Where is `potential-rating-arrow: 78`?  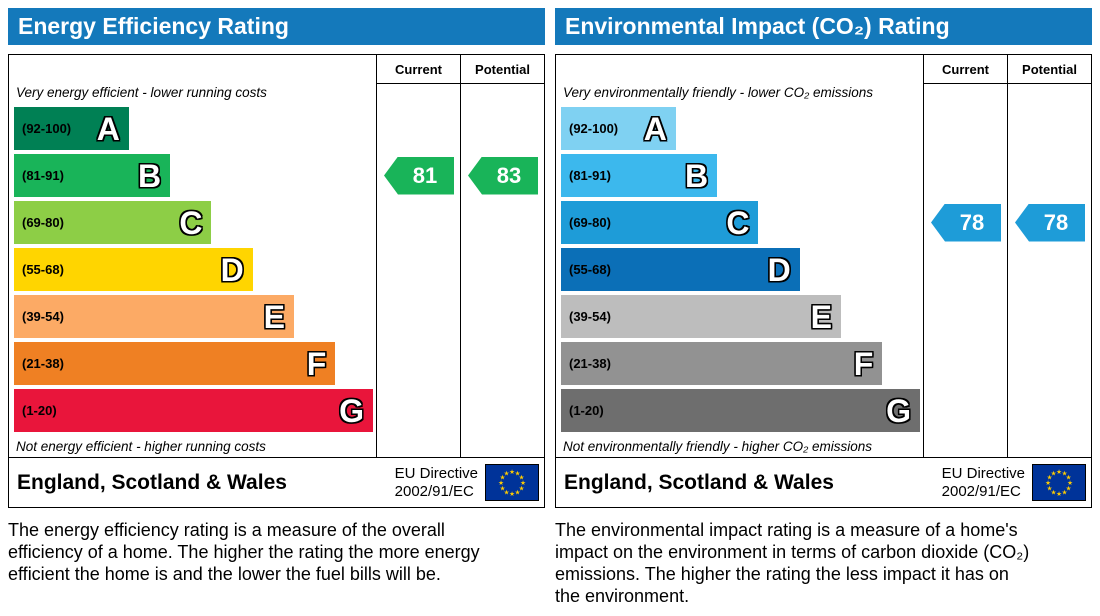 potential-rating-arrow: 78 is located at coordinates (1050, 222).